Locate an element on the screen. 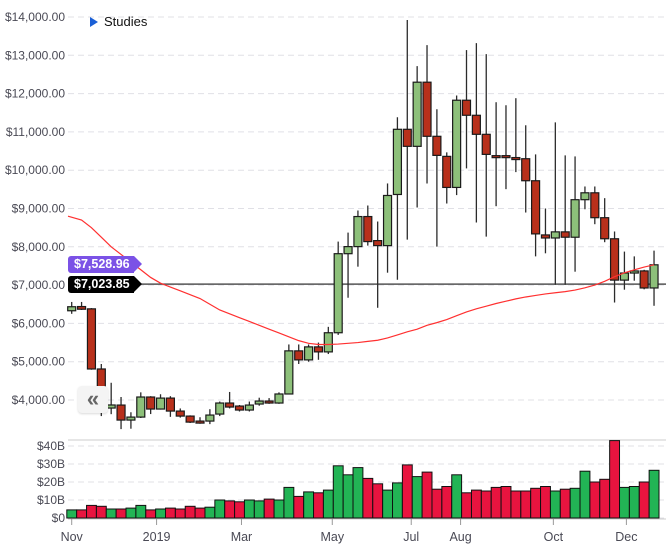  double-chevron-left-icon: « is located at coordinates (93, 398).